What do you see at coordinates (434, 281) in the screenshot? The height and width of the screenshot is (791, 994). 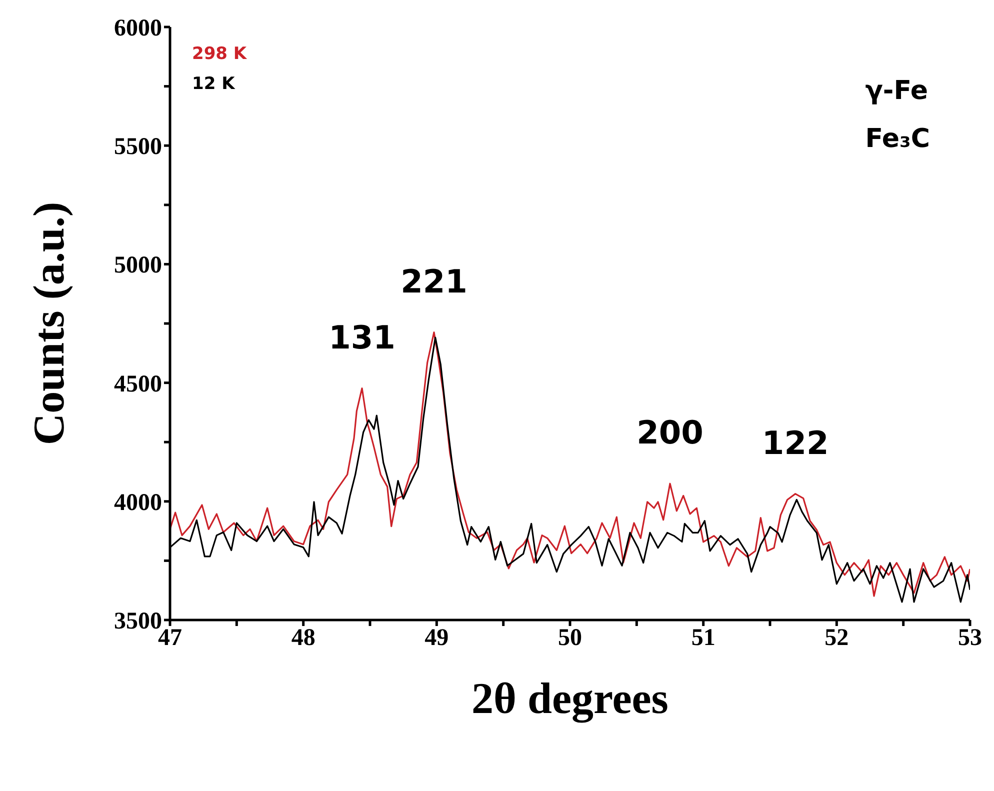 I see `annotation: 221` at bounding box center [434, 281].